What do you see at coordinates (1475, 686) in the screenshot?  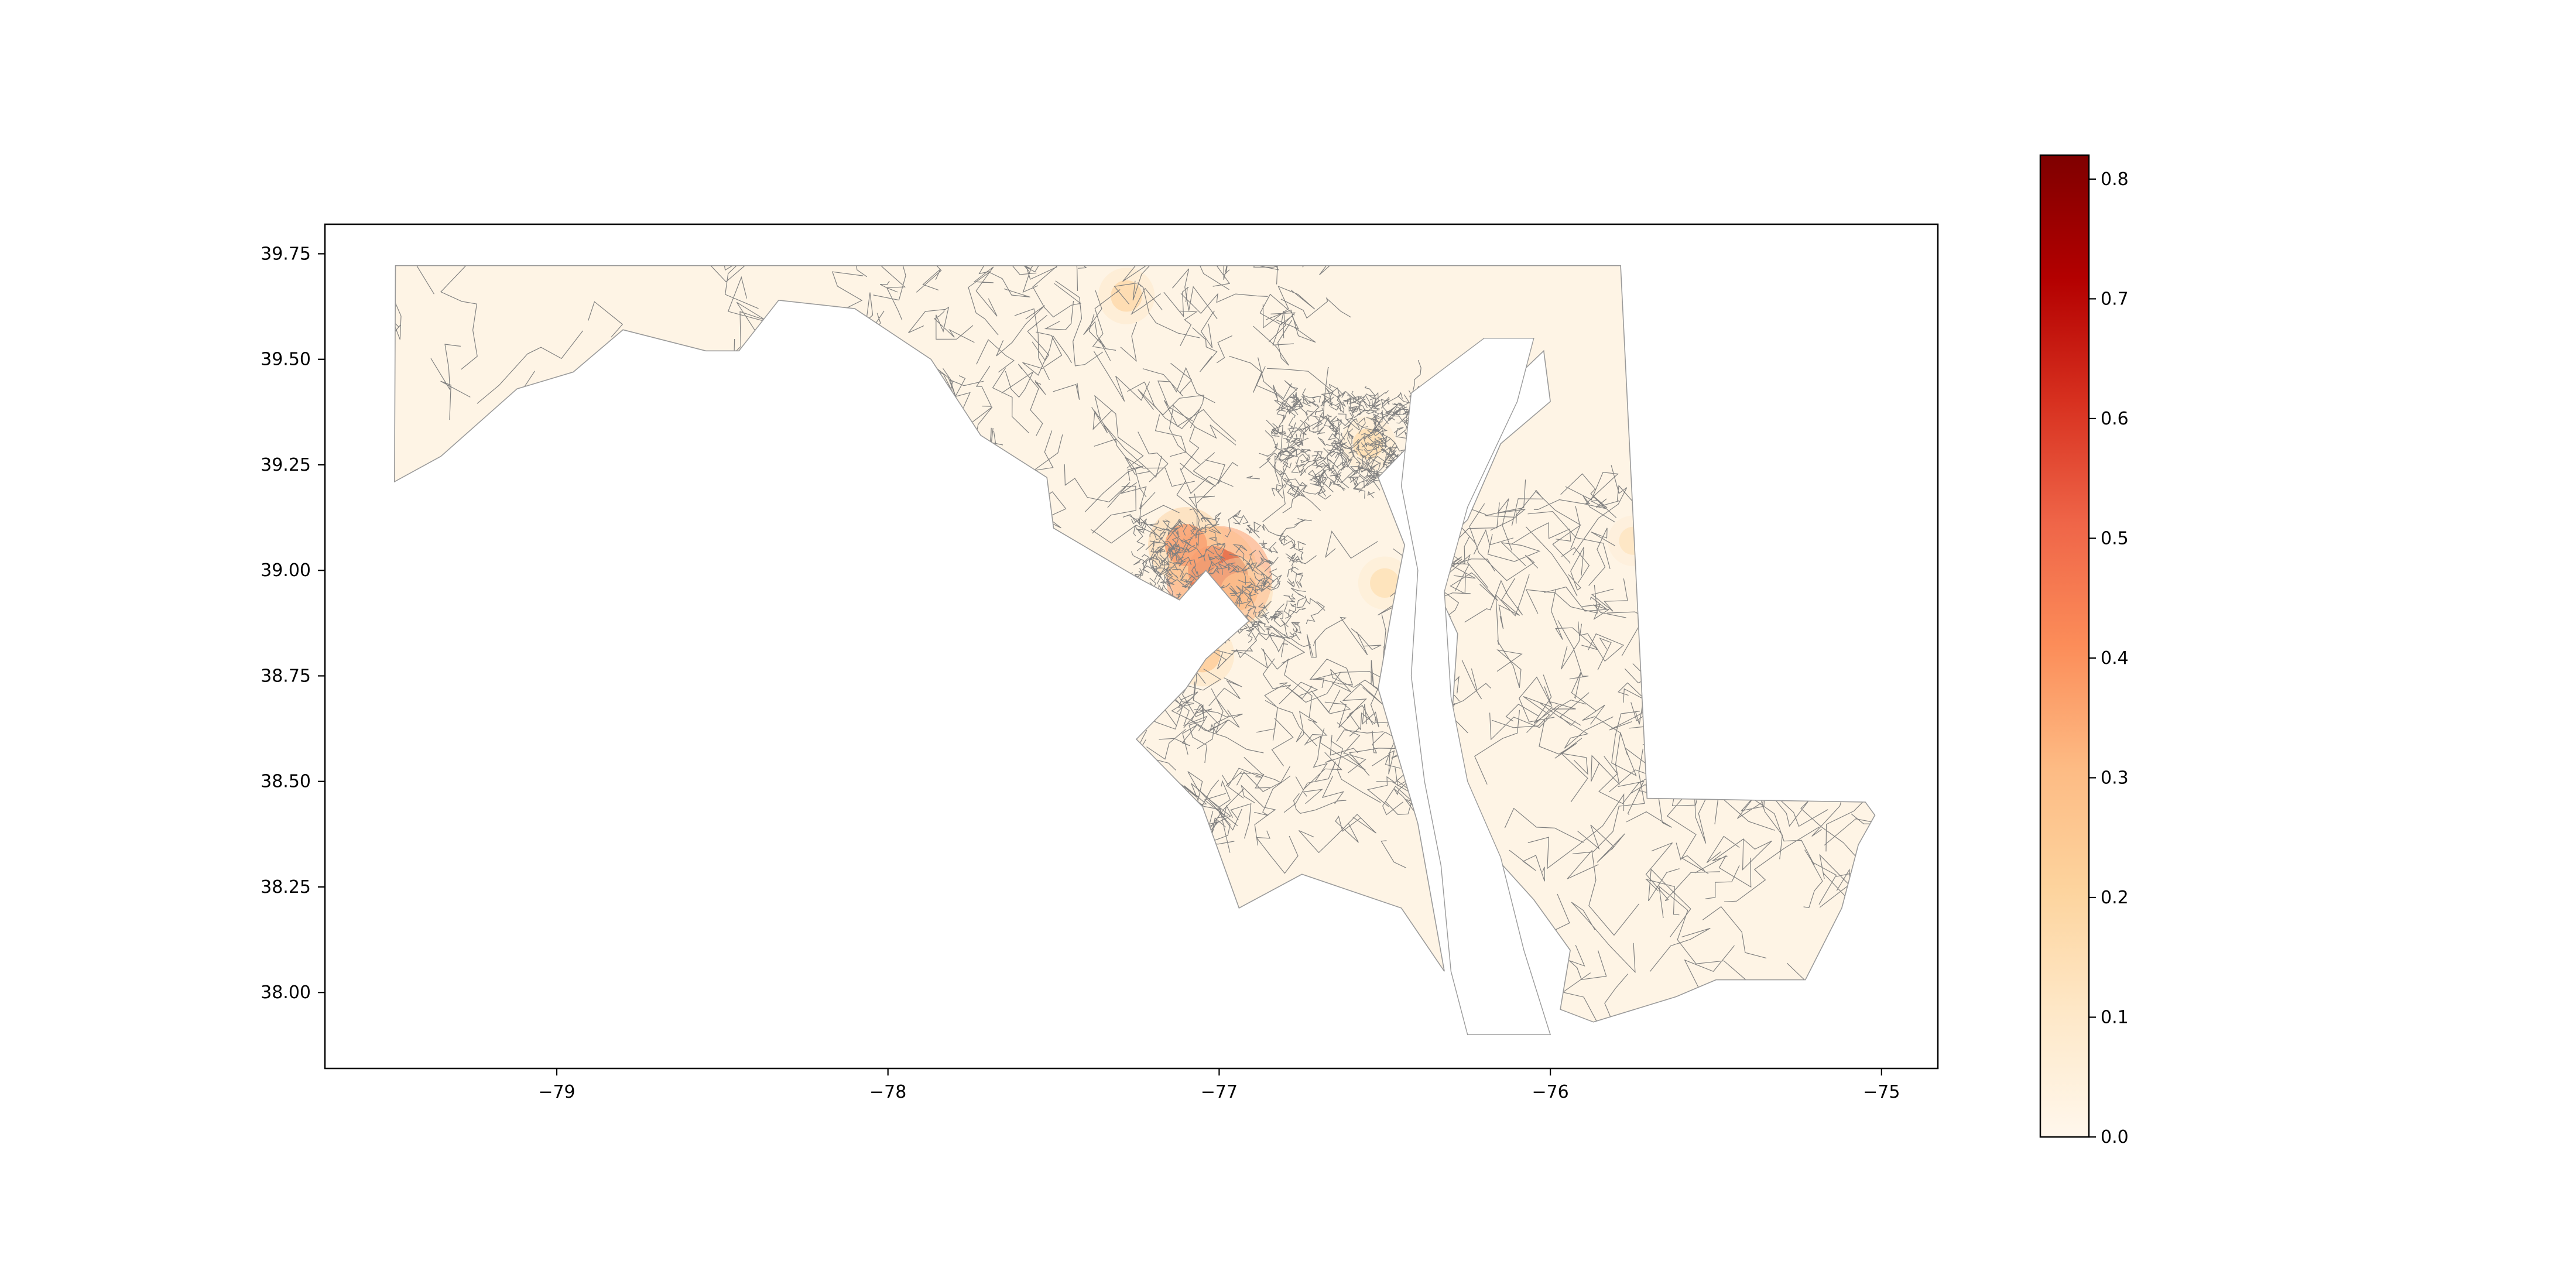 I see `bay-water` at bounding box center [1475, 686].